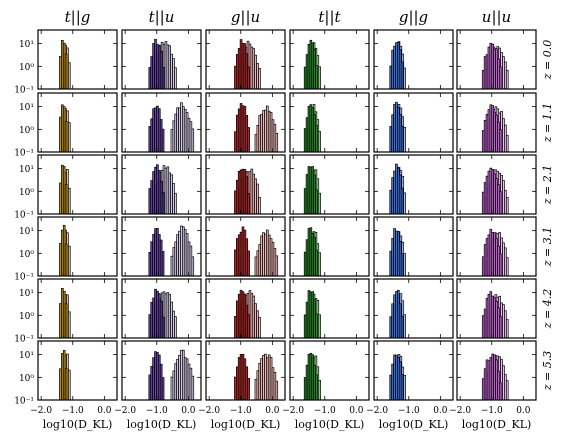 This screenshot has height=445, width=569. I want to click on column-title: g||g, so click(413, 17).